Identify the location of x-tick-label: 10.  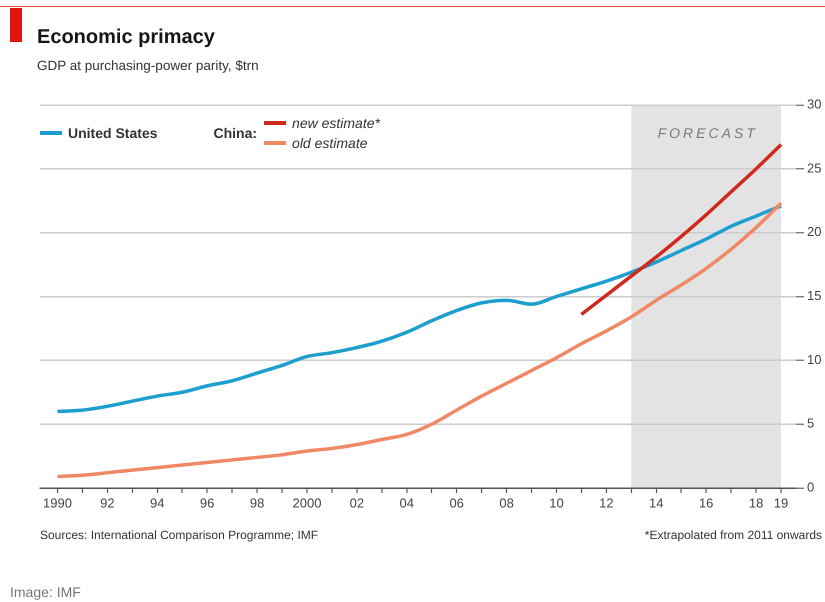
(556, 502).